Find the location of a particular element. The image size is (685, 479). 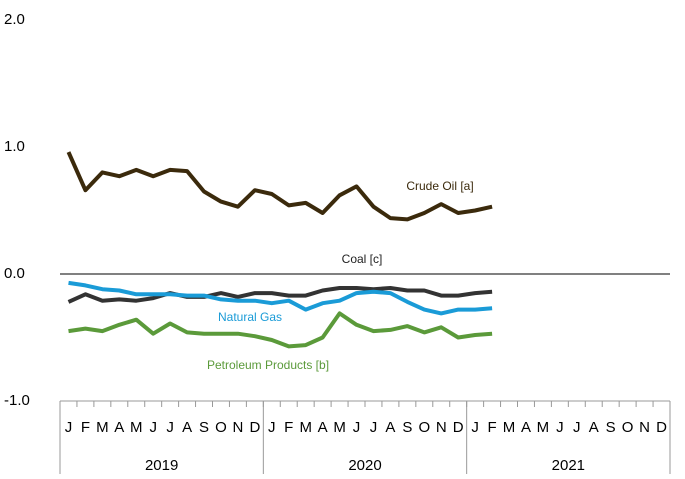

series-label: Coal [c] is located at coordinates (362, 259).